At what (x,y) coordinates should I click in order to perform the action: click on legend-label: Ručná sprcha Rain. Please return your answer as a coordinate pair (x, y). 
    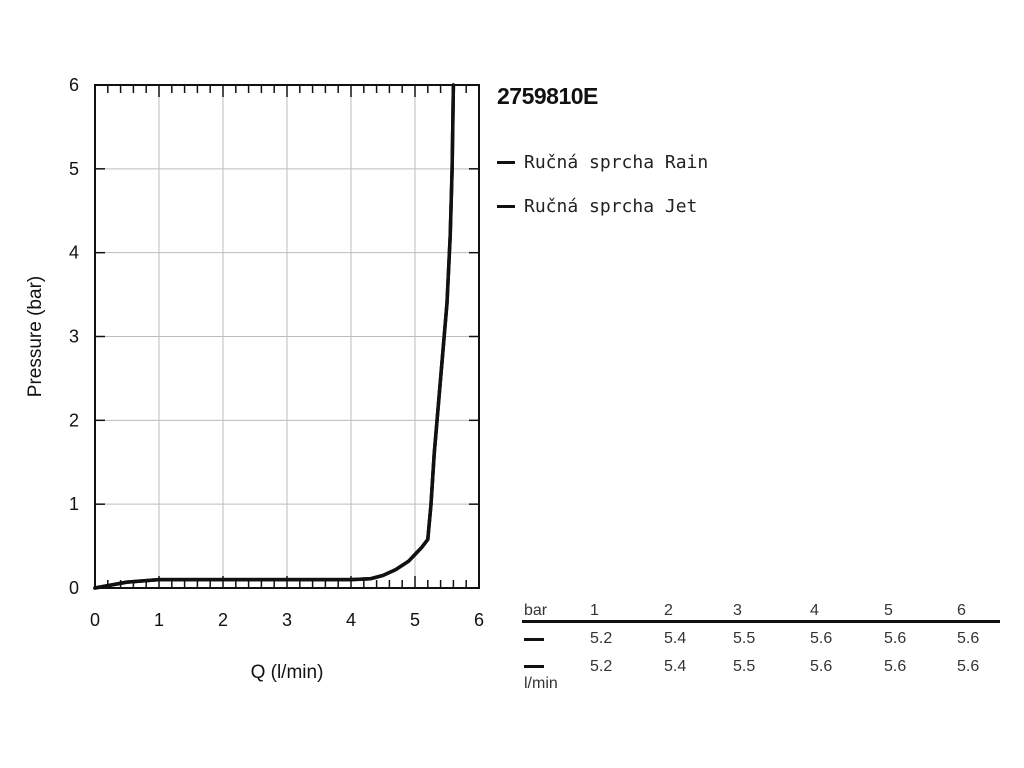
    Looking at the image, I should click on (616, 162).